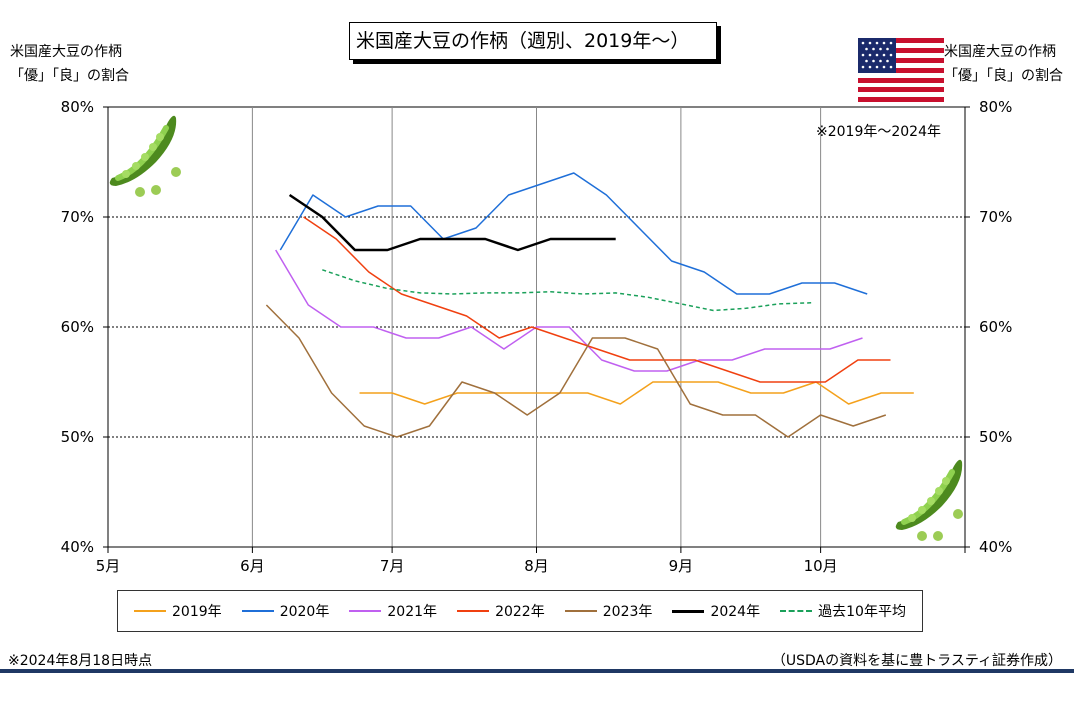 Image resolution: width=1074 pixels, height=707 pixels. Describe the element at coordinates (252, 566) in the screenshot. I see `x-tick-label: 6月` at that location.